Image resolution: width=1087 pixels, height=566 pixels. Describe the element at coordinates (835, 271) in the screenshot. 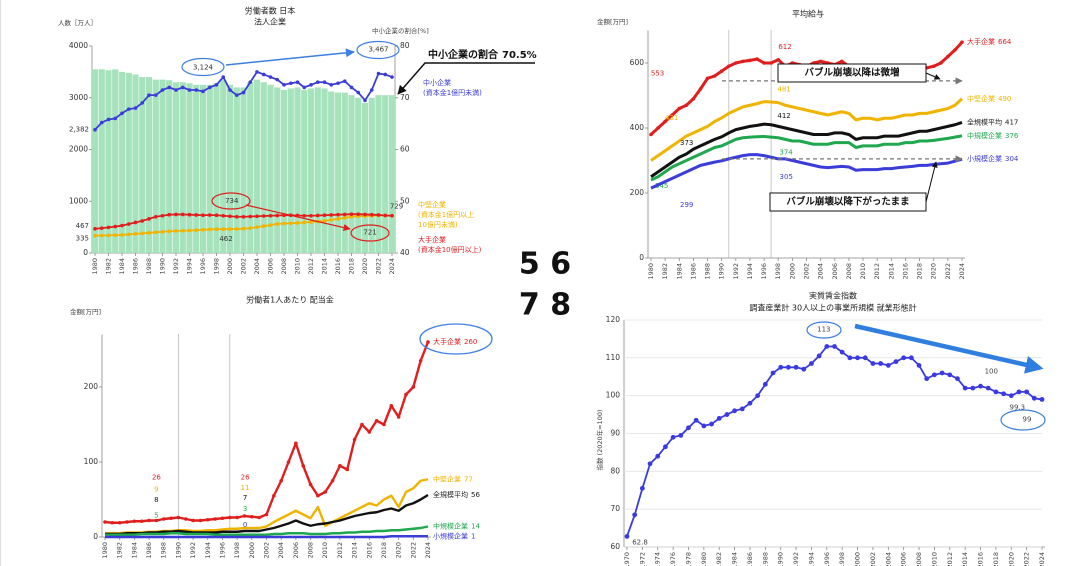

I see `x-tick-label: 2006` at that location.